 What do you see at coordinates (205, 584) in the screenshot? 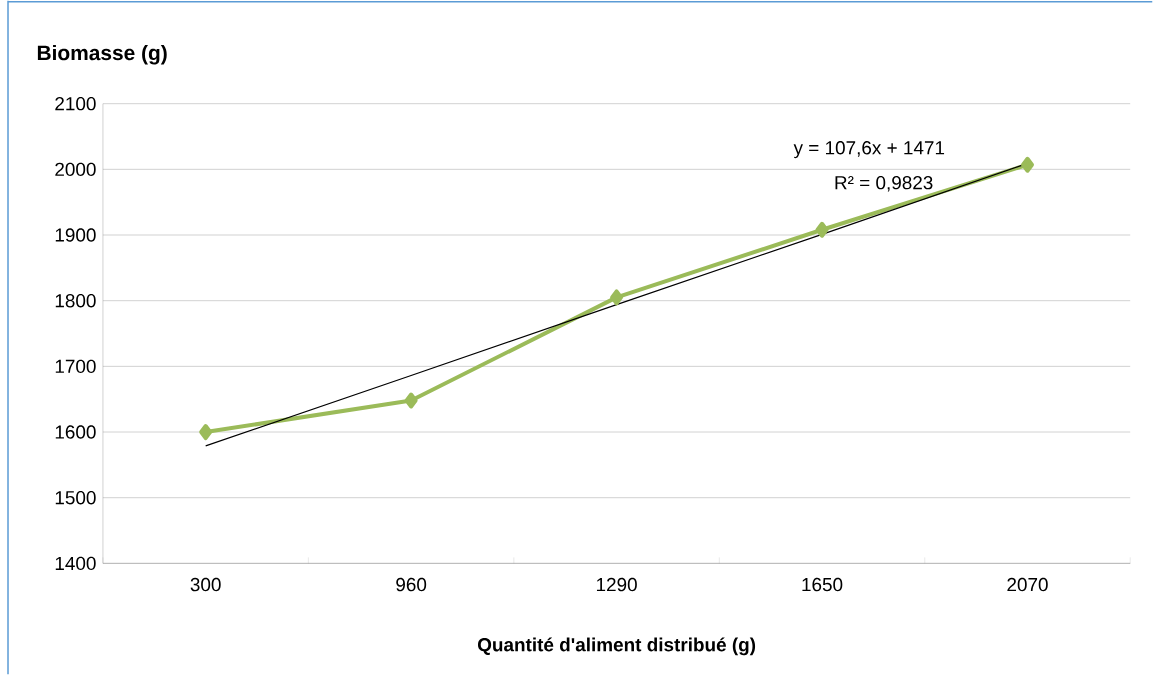
I see `x-tick-label: 300` at bounding box center [205, 584].